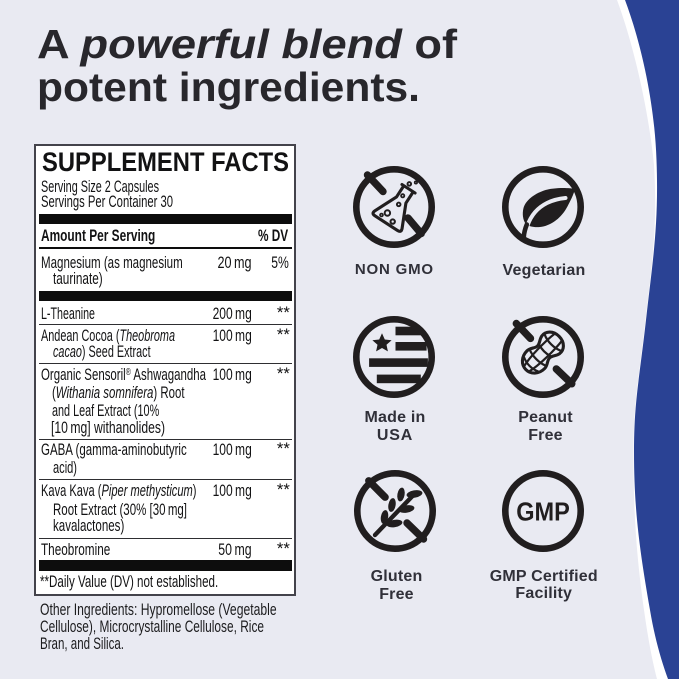  What do you see at coordinates (543, 511) in the screenshot?
I see `svg-text: GMP` at bounding box center [543, 511].